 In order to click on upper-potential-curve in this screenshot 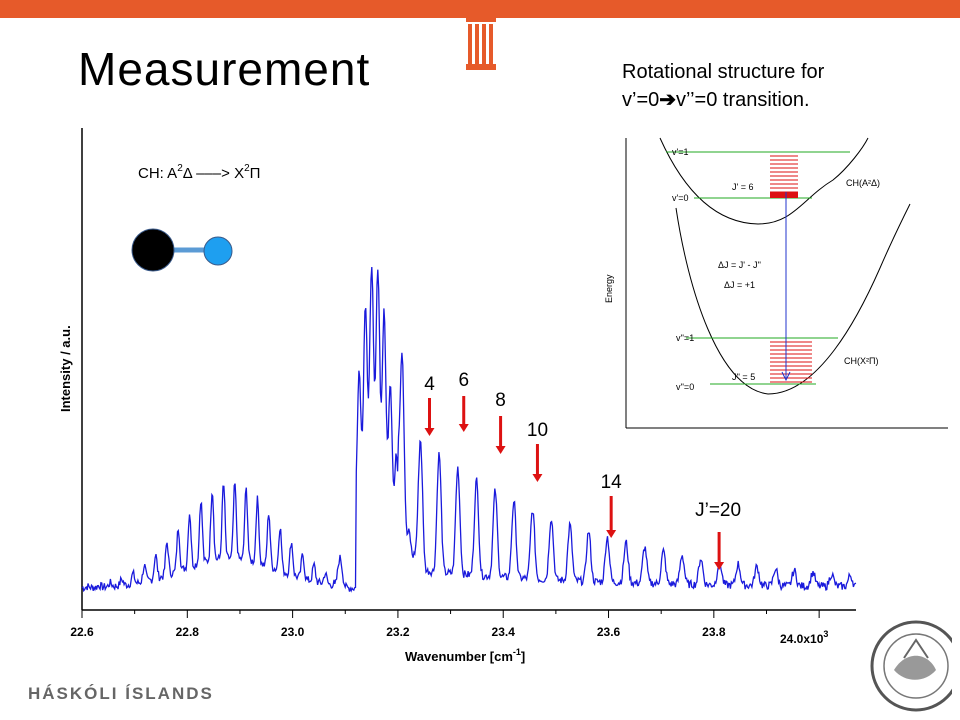, I will do `click(764, 181)`.